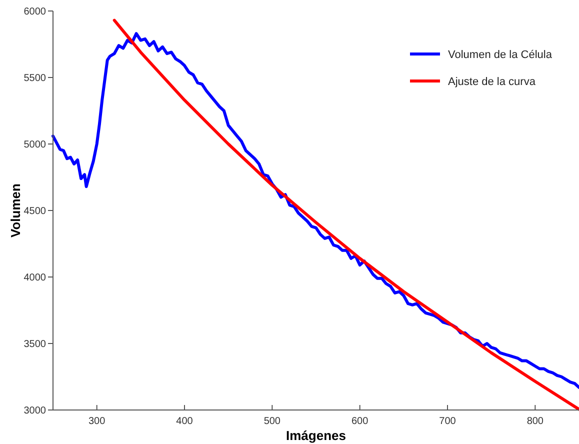 This screenshot has width=579, height=444. I want to click on legend-label: Volumen de la Célula, so click(500, 54).